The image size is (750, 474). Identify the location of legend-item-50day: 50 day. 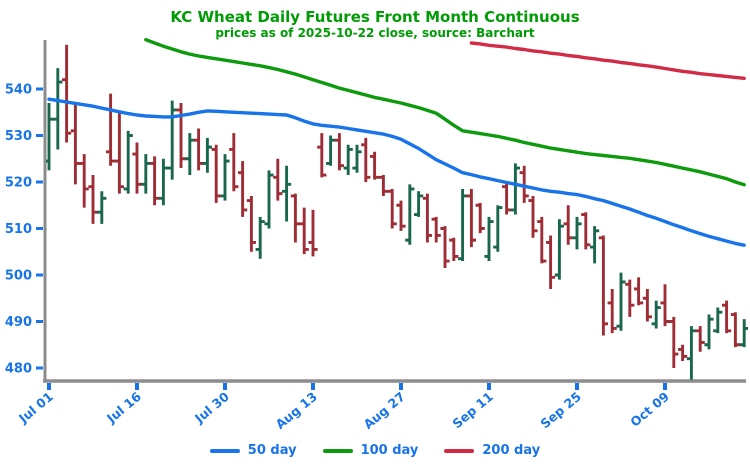
(253, 450).